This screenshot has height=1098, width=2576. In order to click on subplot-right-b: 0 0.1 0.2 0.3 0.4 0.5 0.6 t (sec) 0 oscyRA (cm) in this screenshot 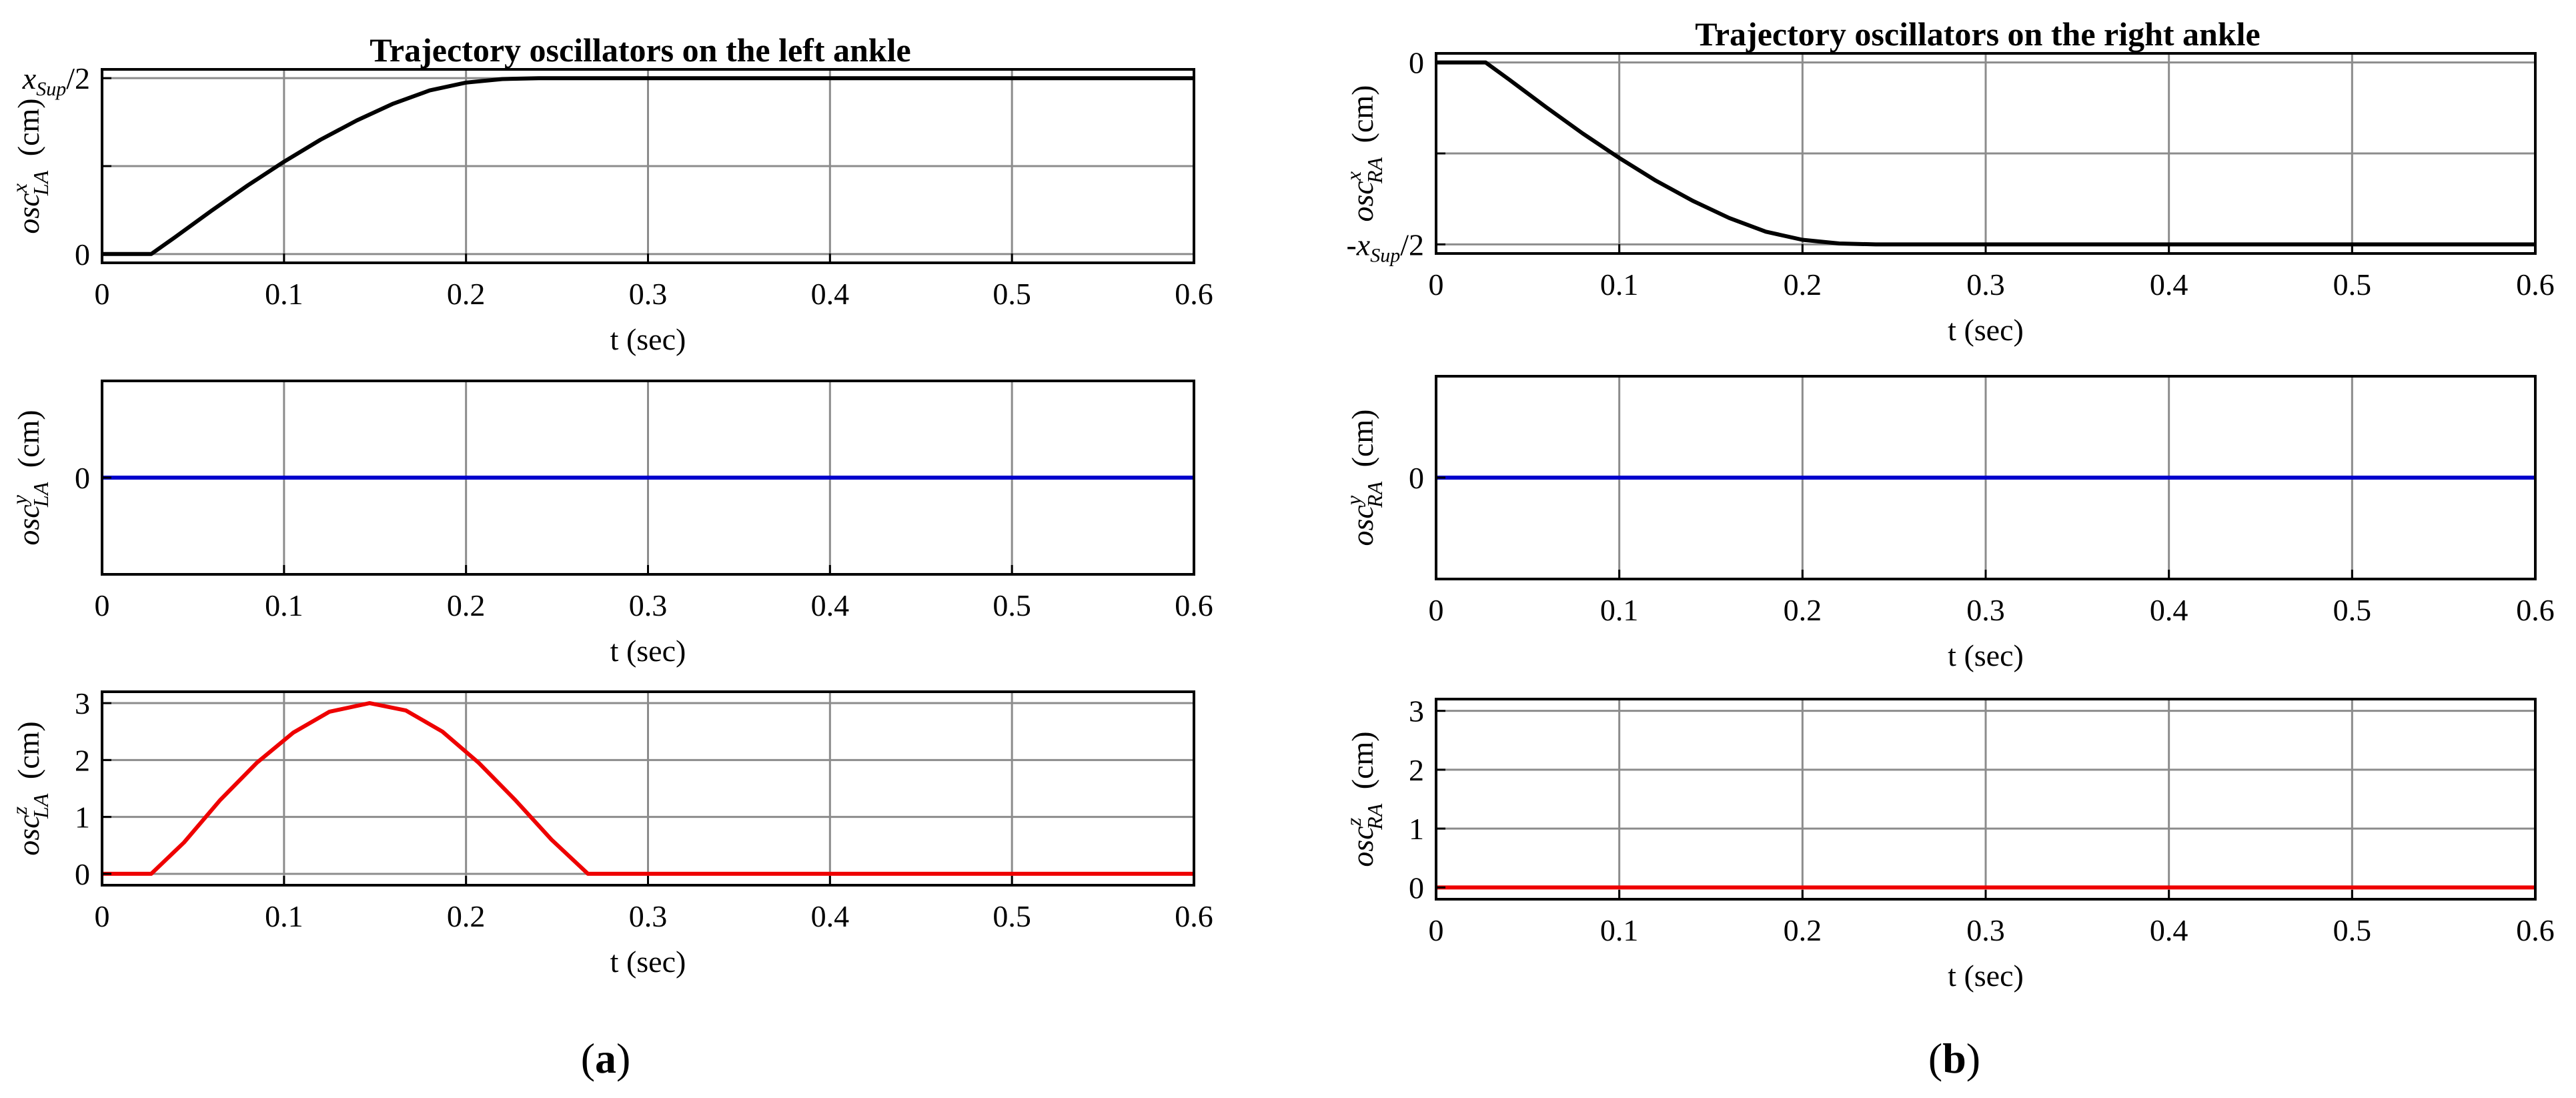, I will do `click(1948, 523)`.